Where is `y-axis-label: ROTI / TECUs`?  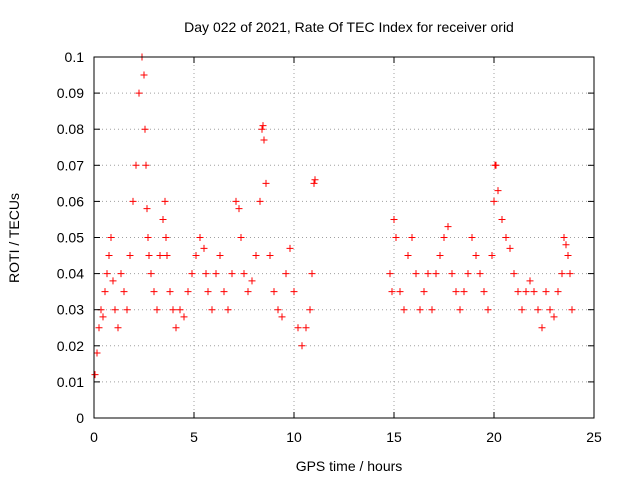 y-axis-label: ROTI / TECUs is located at coordinates (14, 238).